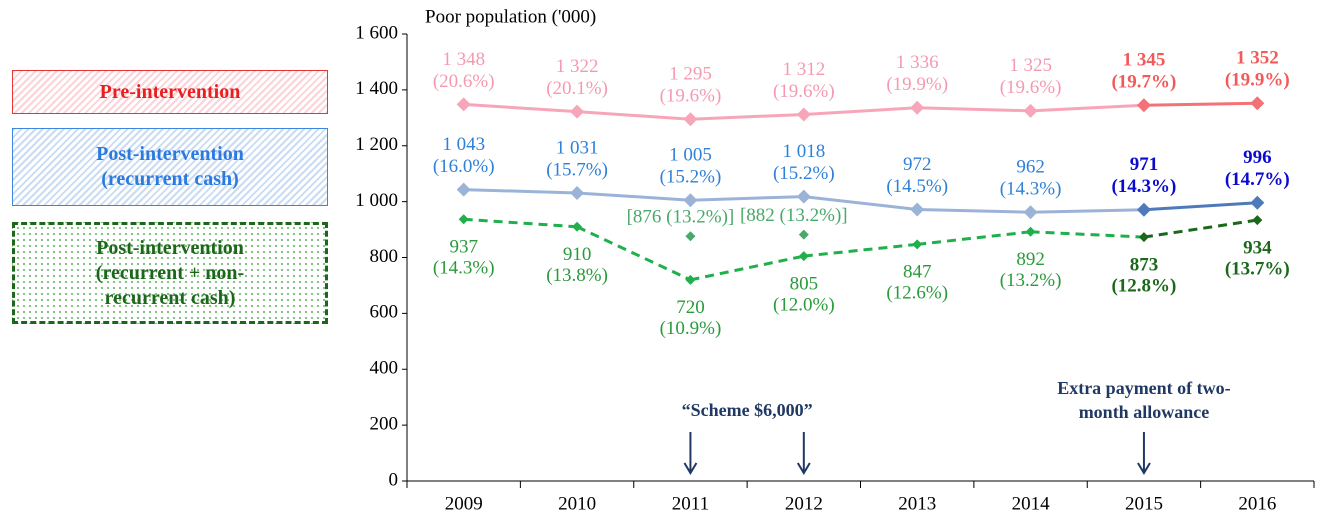 The image size is (1327, 515). I want to click on value-label: 972, so click(917, 164).